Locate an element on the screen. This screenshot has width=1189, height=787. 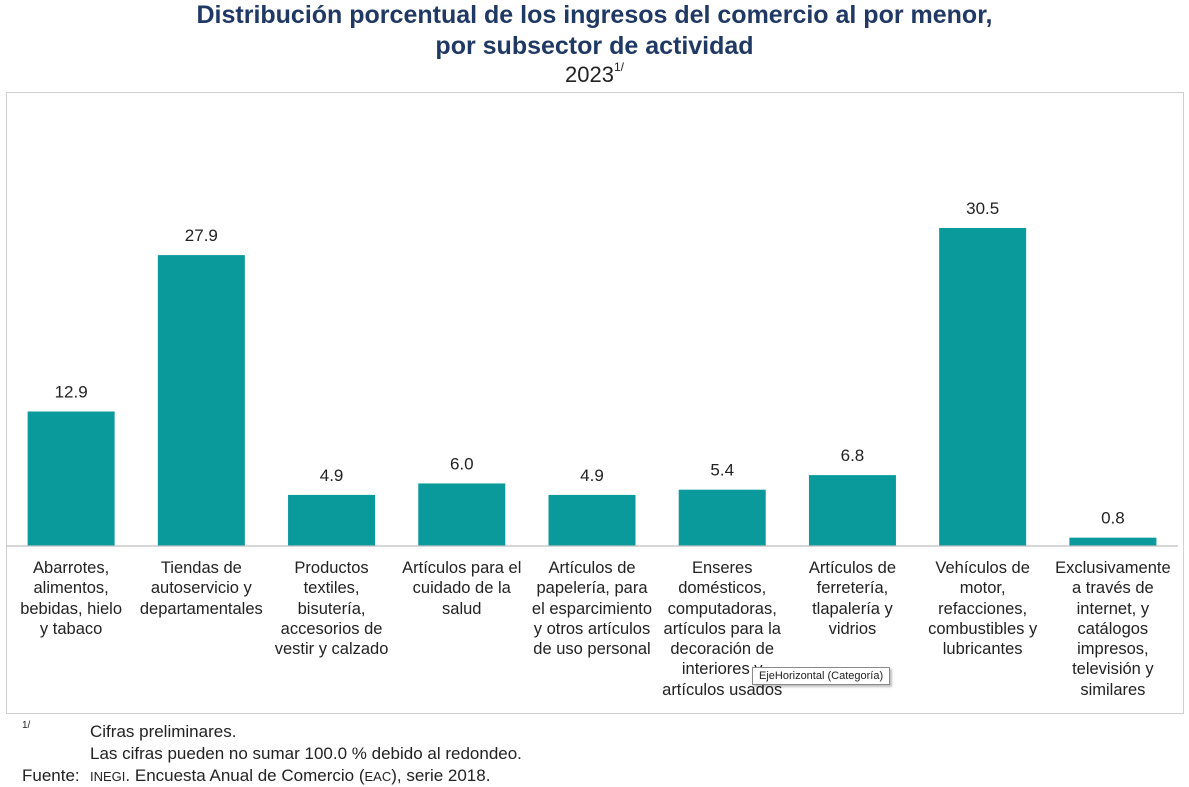
source-org: INEGI is located at coordinates (108, 776).